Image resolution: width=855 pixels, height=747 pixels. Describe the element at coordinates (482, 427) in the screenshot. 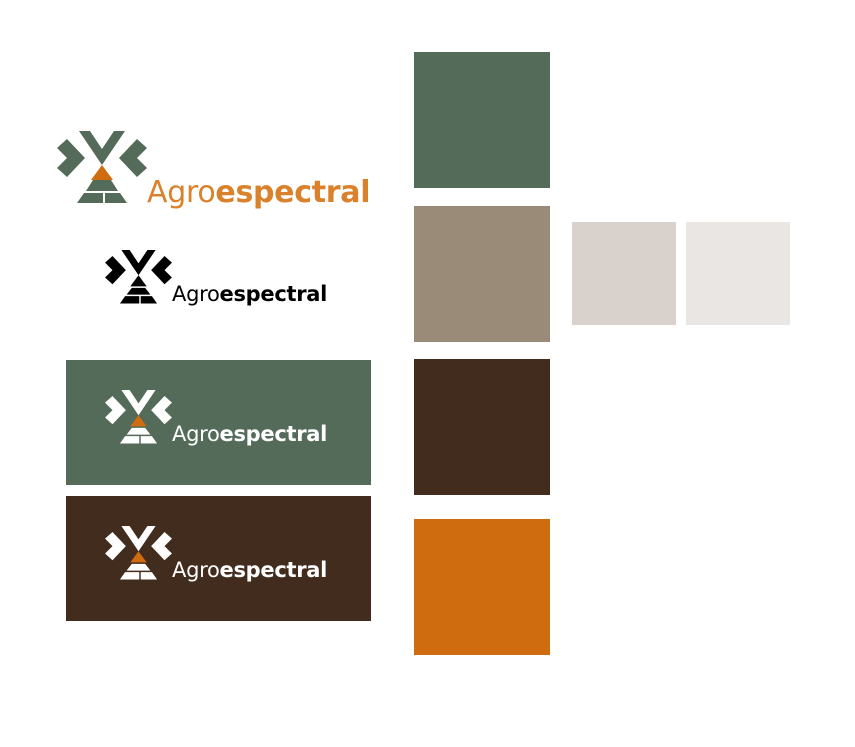

I see `swatch-brown` at that location.